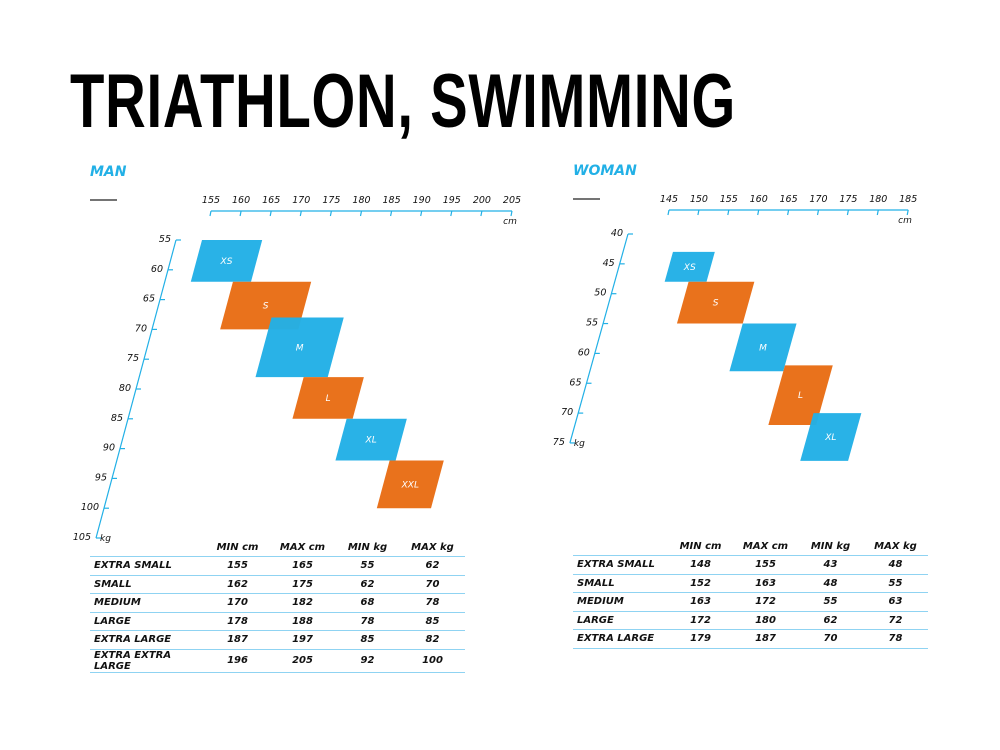 The width and height of the screenshot is (1000, 750). What do you see at coordinates (800, 396) in the screenshot?
I see `size-region-label: L` at bounding box center [800, 396].